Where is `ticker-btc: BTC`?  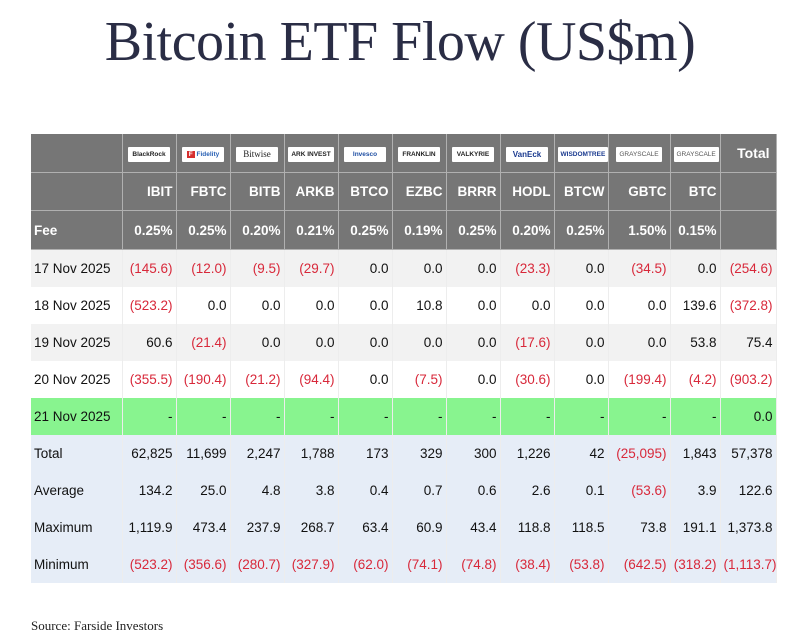
ticker-btc: BTC is located at coordinates (695, 191).